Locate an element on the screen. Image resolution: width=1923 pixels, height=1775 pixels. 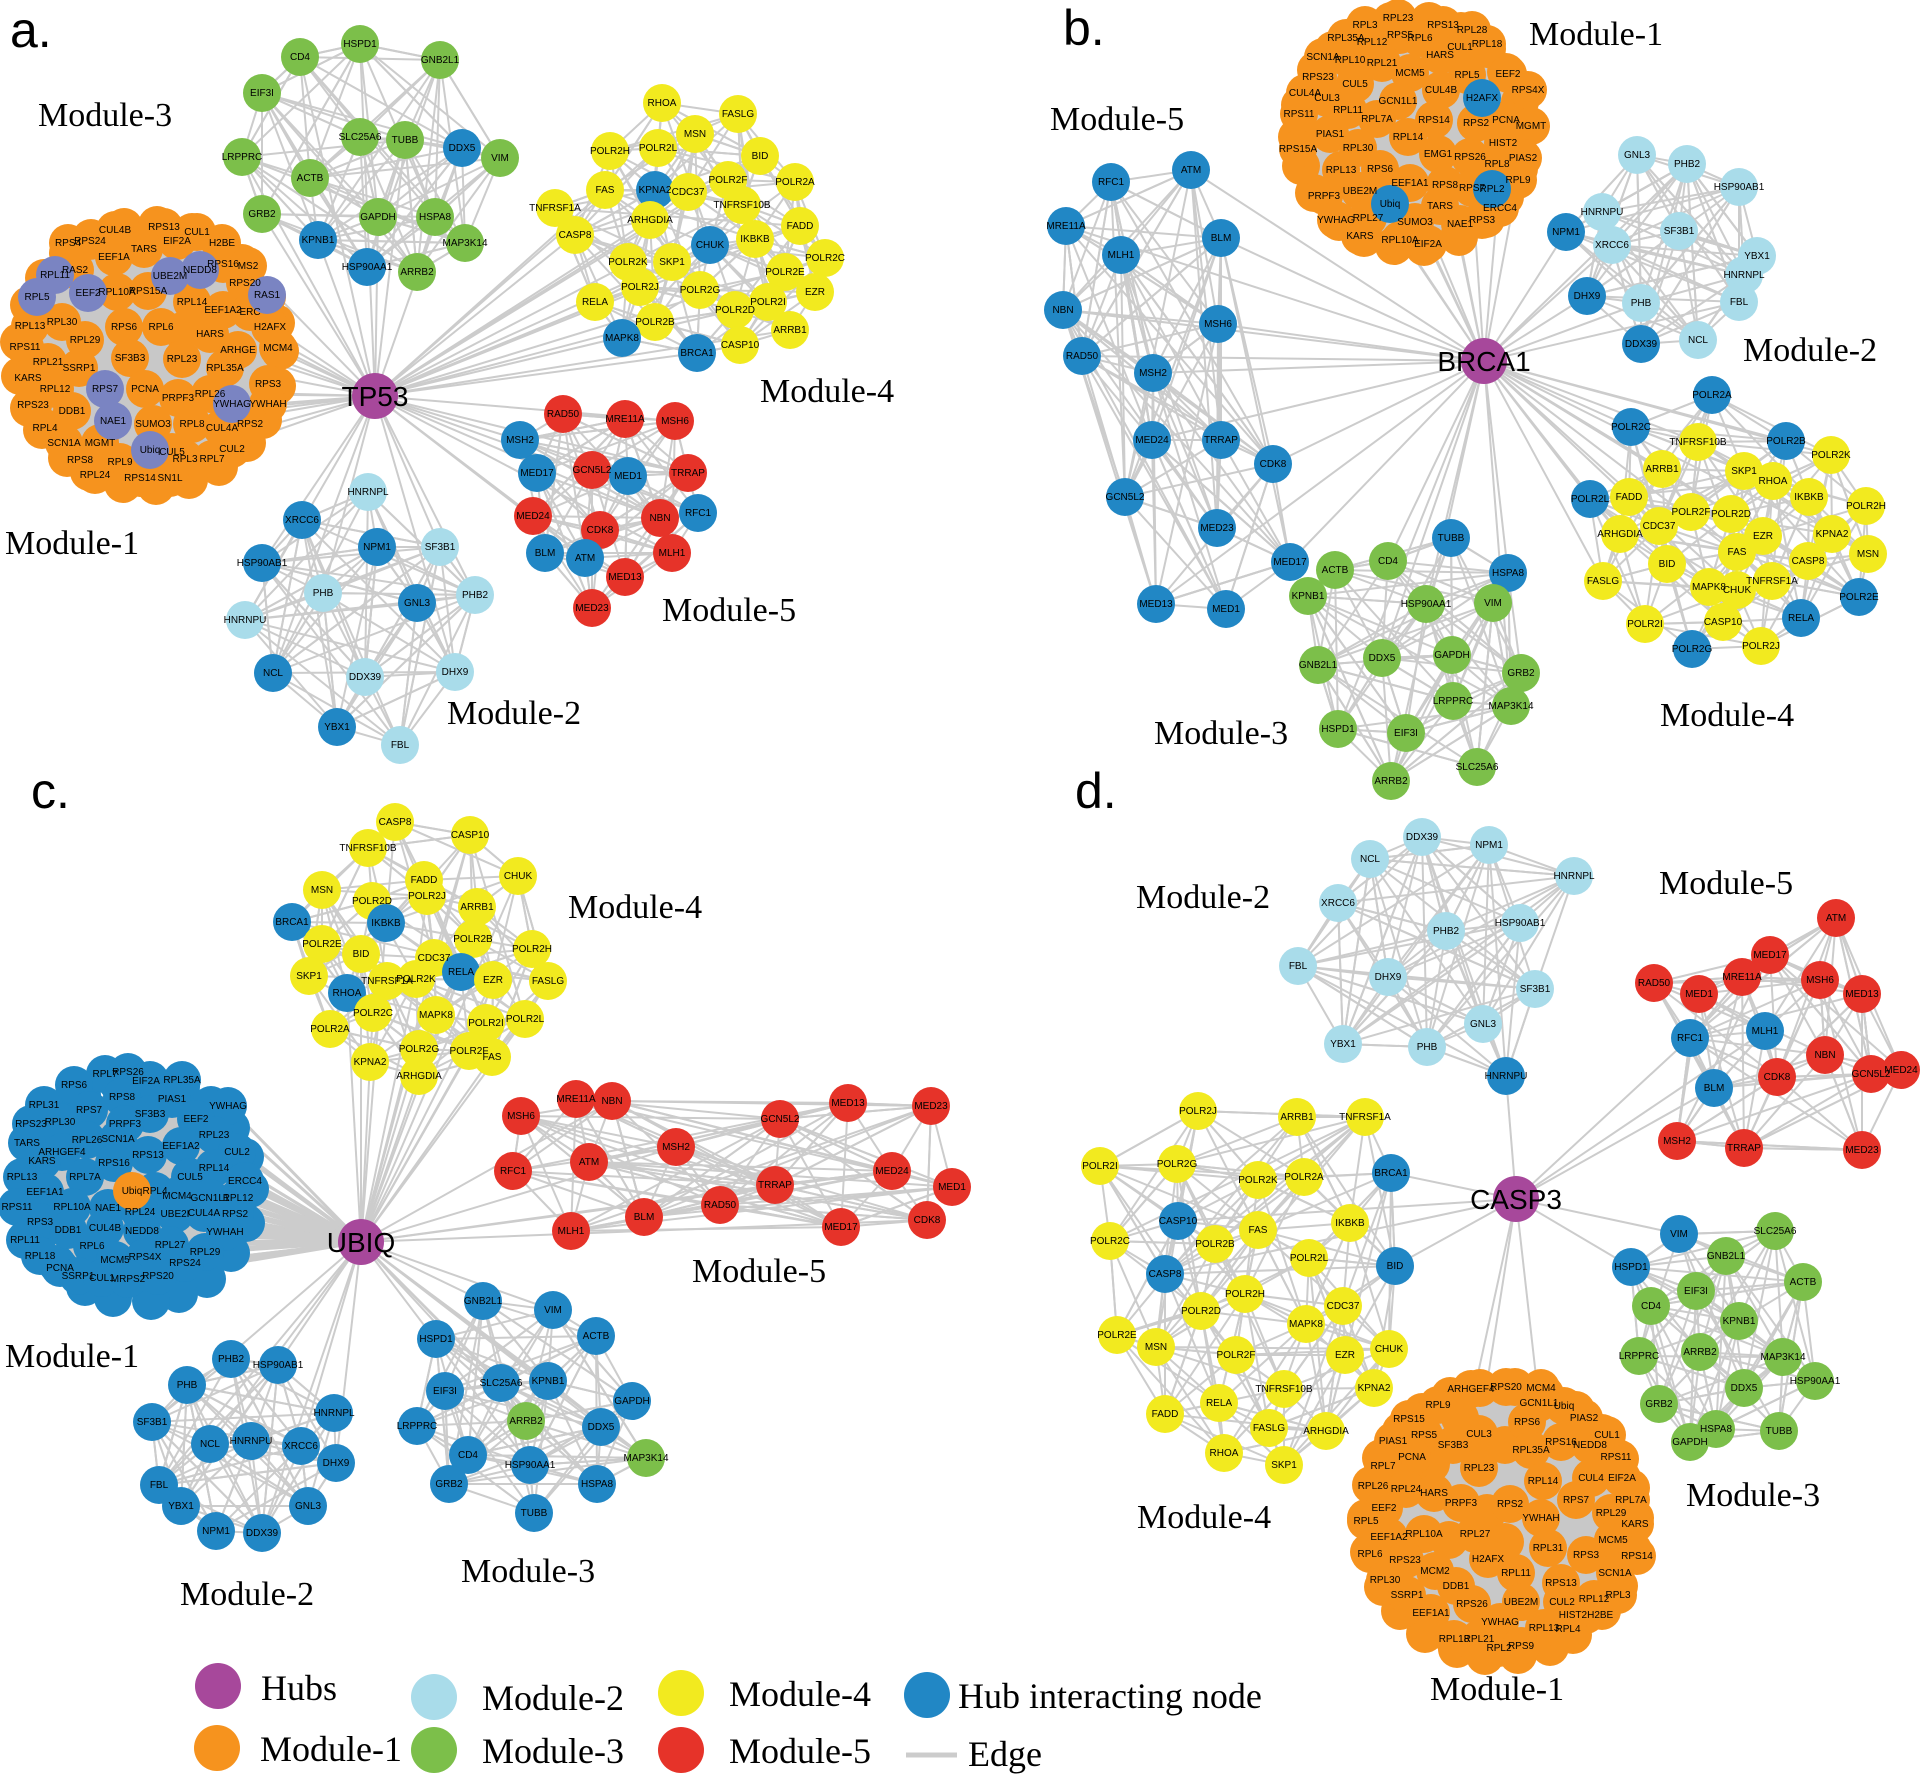
svg-text: VIM is located at coordinates (553, 1310).